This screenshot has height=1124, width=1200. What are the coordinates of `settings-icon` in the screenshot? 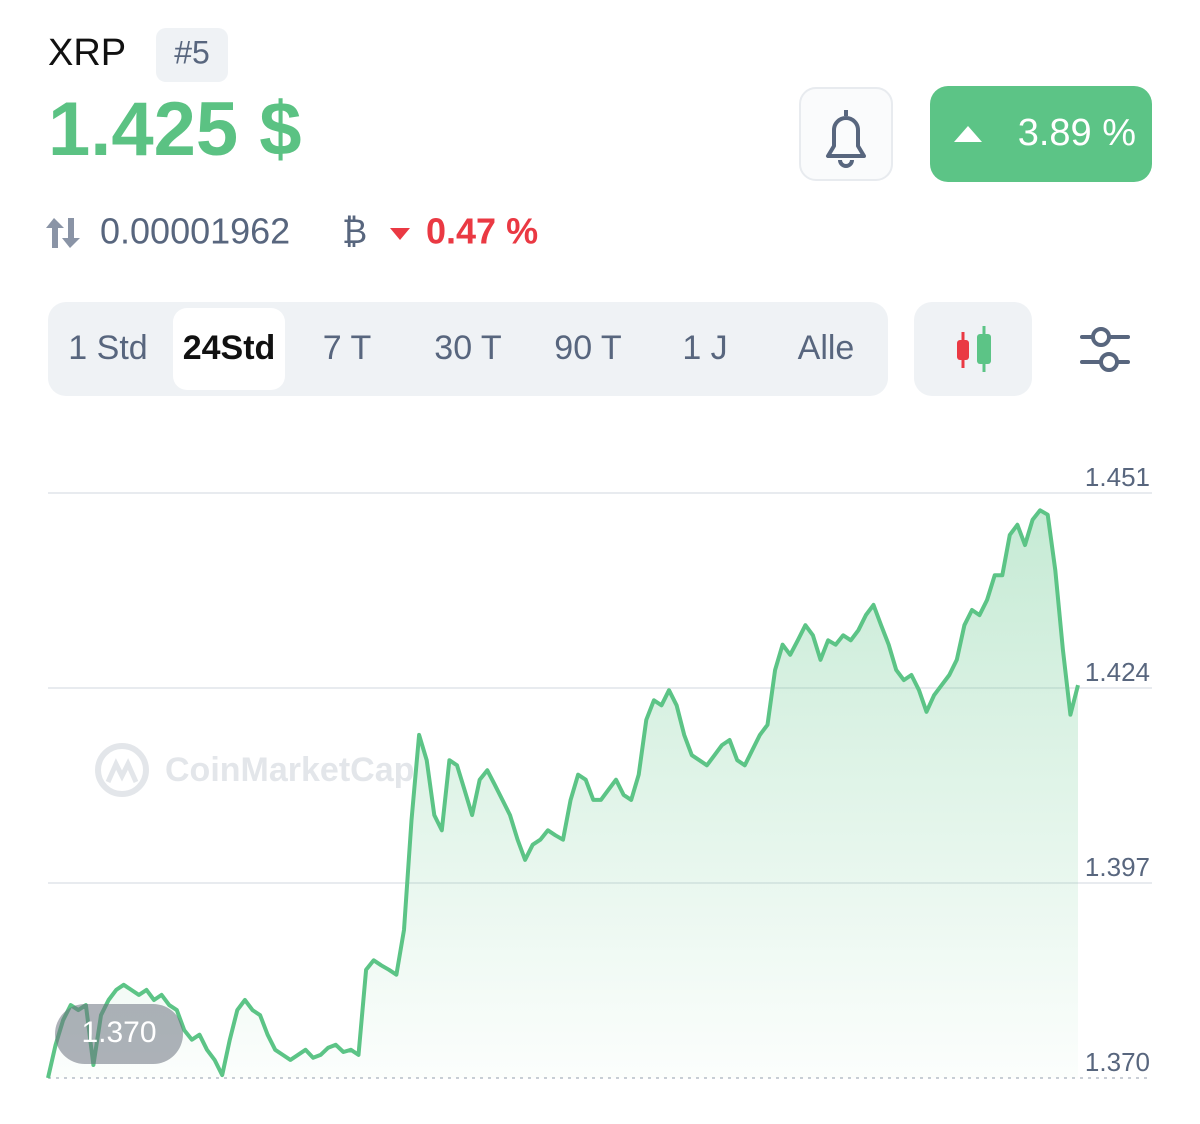 It's located at (1105, 349).